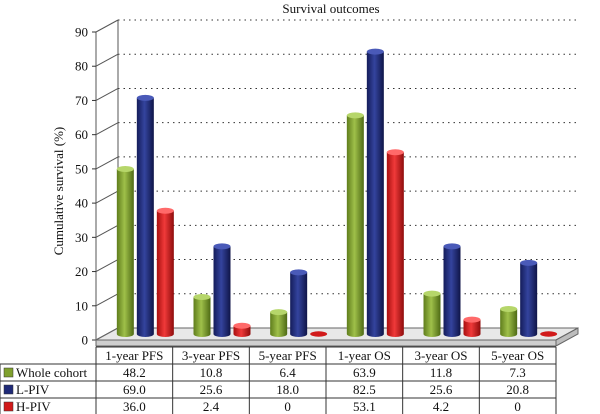 This screenshot has height=414, width=600. What do you see at coordinates (211, 406) in the screenshot?
I see `data-label: 2.4` at bounding box center [211, 406].